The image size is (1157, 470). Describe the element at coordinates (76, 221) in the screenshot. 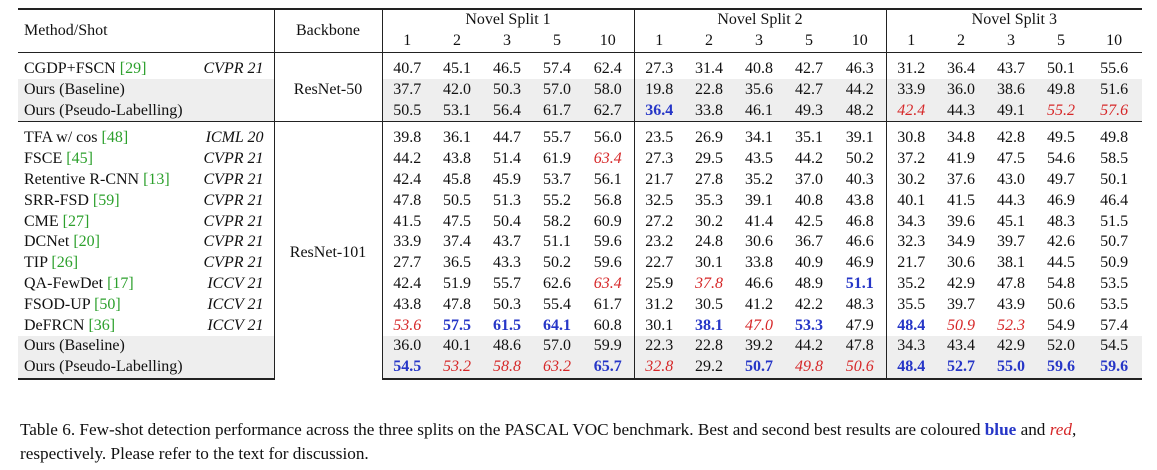

I see `citation-ref: [27]` at that location.